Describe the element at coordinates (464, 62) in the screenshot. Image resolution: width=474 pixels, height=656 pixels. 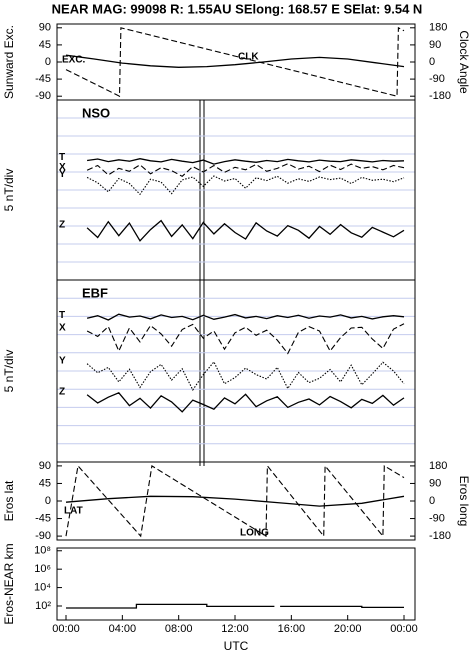
I see `y2-axis-label: Clock Angle` at that location.